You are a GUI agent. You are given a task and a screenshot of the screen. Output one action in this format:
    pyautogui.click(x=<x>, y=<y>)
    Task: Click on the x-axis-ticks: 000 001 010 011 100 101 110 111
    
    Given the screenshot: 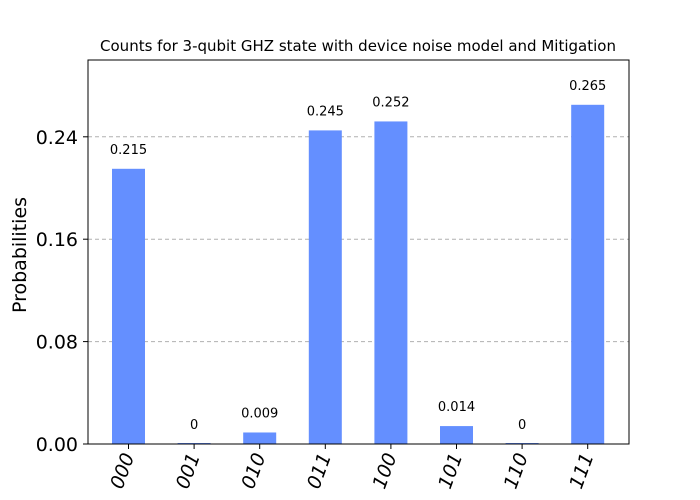 What is the action you would take?
    pyautogui.click(x=352, y=468)
    